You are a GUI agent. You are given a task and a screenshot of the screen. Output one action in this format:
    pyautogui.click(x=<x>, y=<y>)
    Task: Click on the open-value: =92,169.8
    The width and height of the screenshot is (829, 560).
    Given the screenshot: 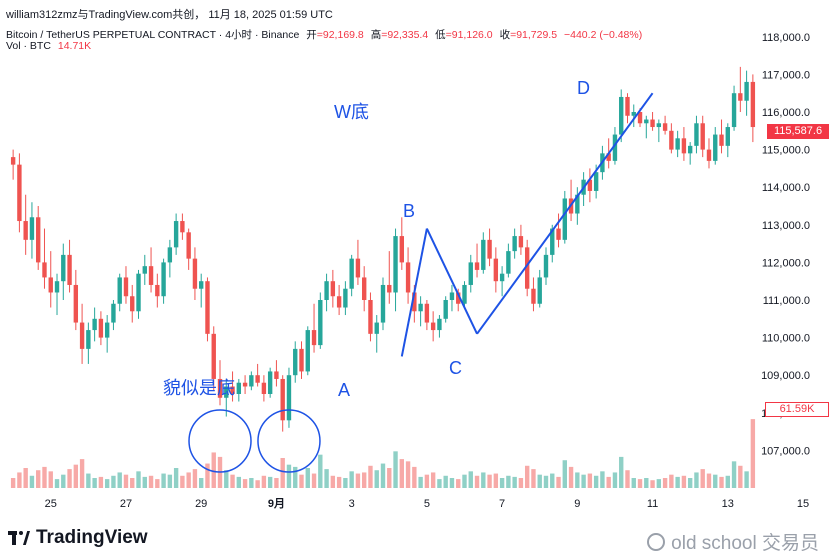 What is the action you would take?
    pyautogui.click(x=340, y=35)
    